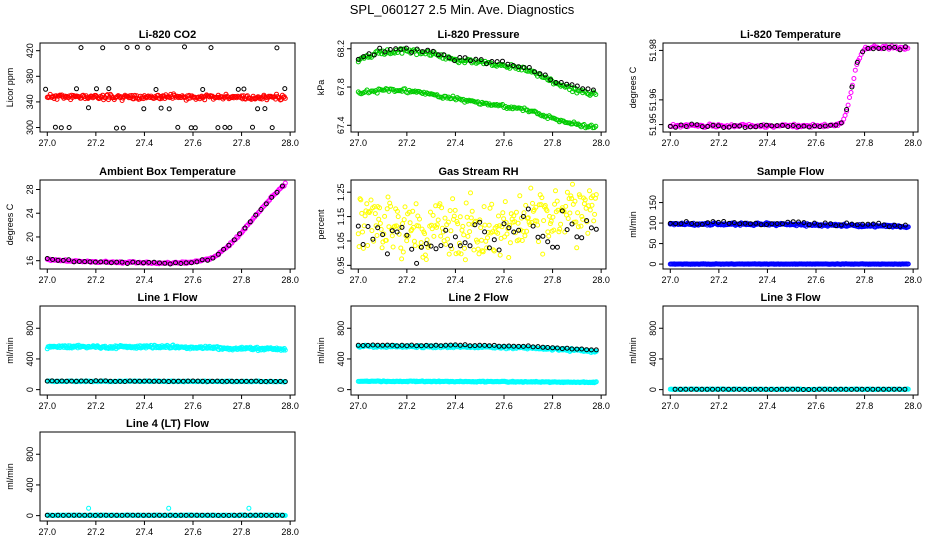 The image size is (936, 545). Describe the element at coordinates (768, 143) in the screenshot. I see `x-tick-label: 27.4` at that location.